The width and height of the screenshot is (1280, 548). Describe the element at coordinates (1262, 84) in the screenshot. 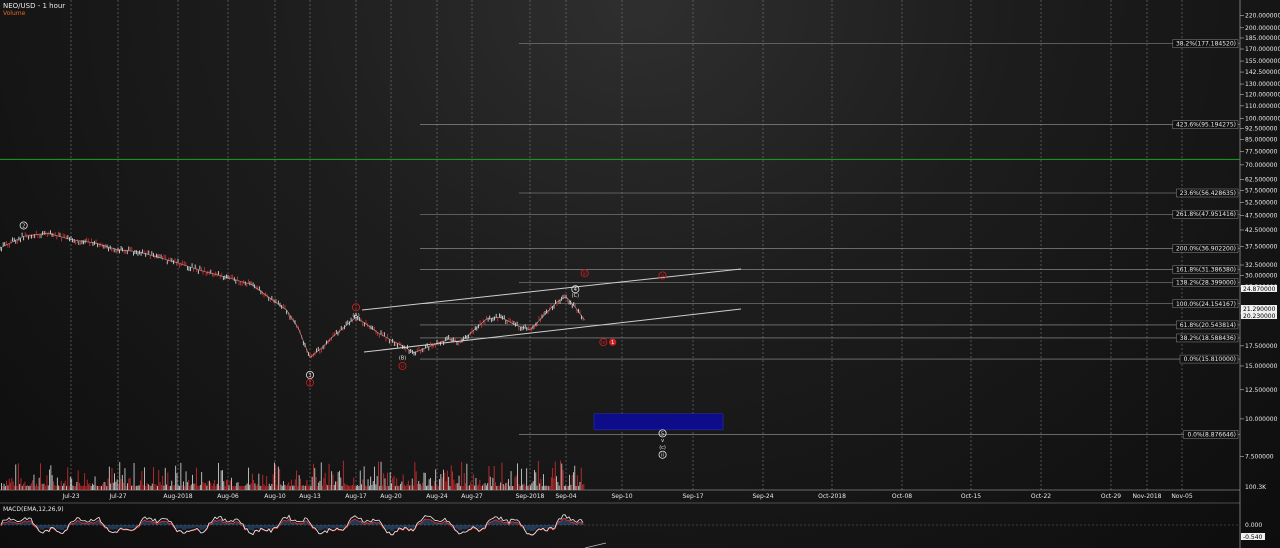

I see `y-tick-label: 130.000000` at that location.